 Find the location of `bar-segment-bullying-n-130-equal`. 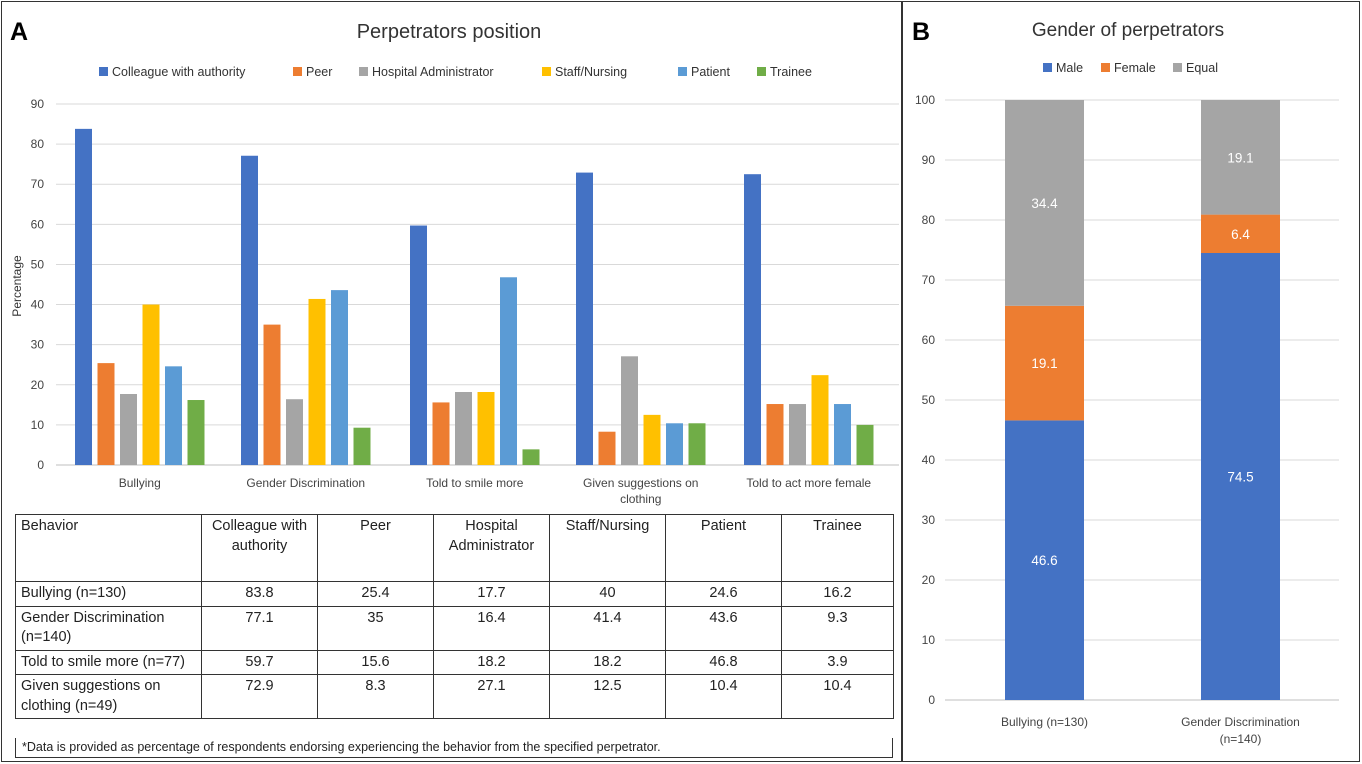

bar-segment-bullying-n-130-equal is located at coordinates (1044, 203).